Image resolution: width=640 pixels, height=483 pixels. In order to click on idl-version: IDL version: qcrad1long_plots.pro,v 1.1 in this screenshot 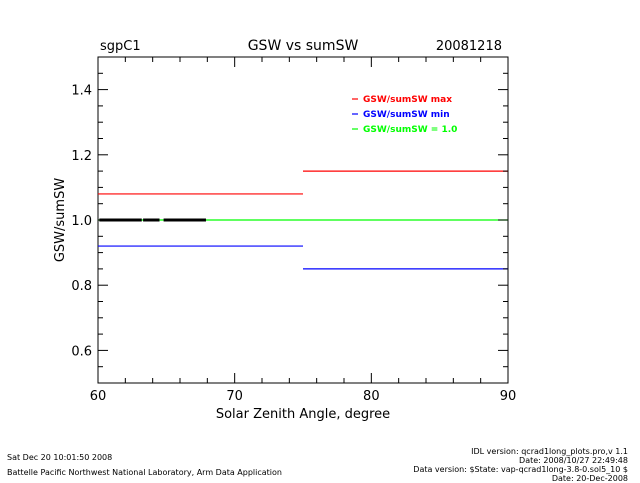, I will do `click(549, 451)`.